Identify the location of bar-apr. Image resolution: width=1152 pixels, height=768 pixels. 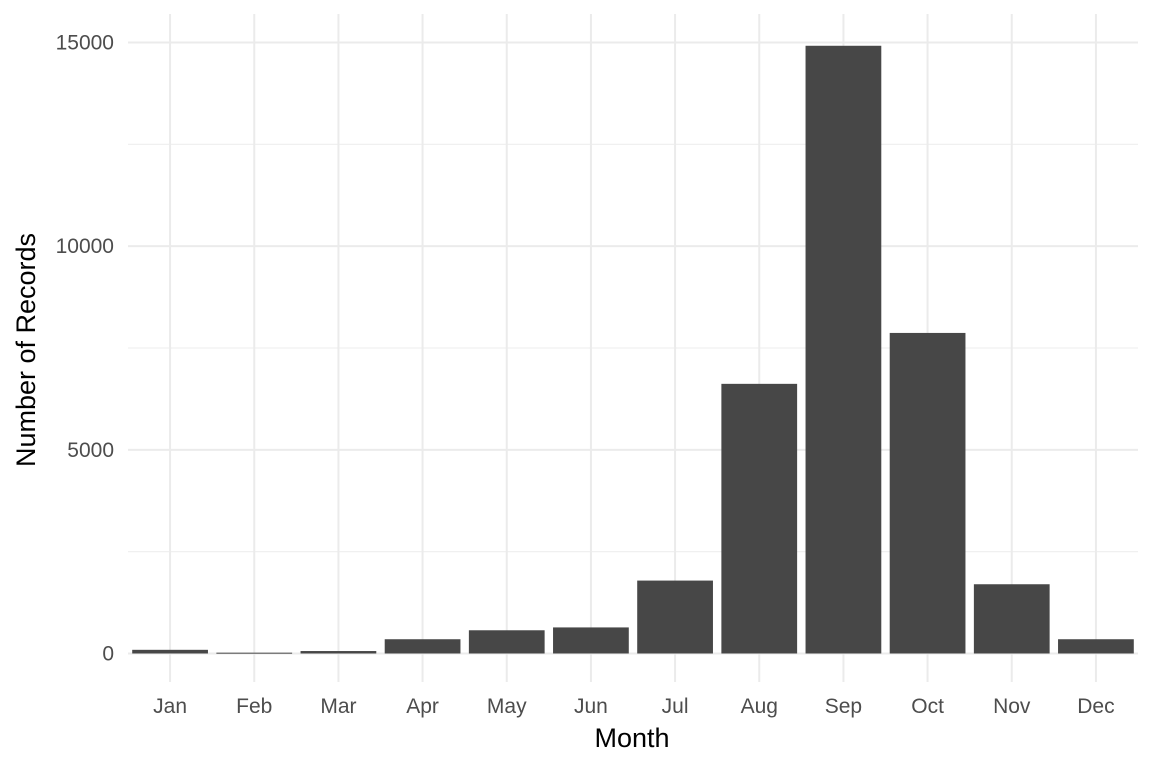
(422, 646).